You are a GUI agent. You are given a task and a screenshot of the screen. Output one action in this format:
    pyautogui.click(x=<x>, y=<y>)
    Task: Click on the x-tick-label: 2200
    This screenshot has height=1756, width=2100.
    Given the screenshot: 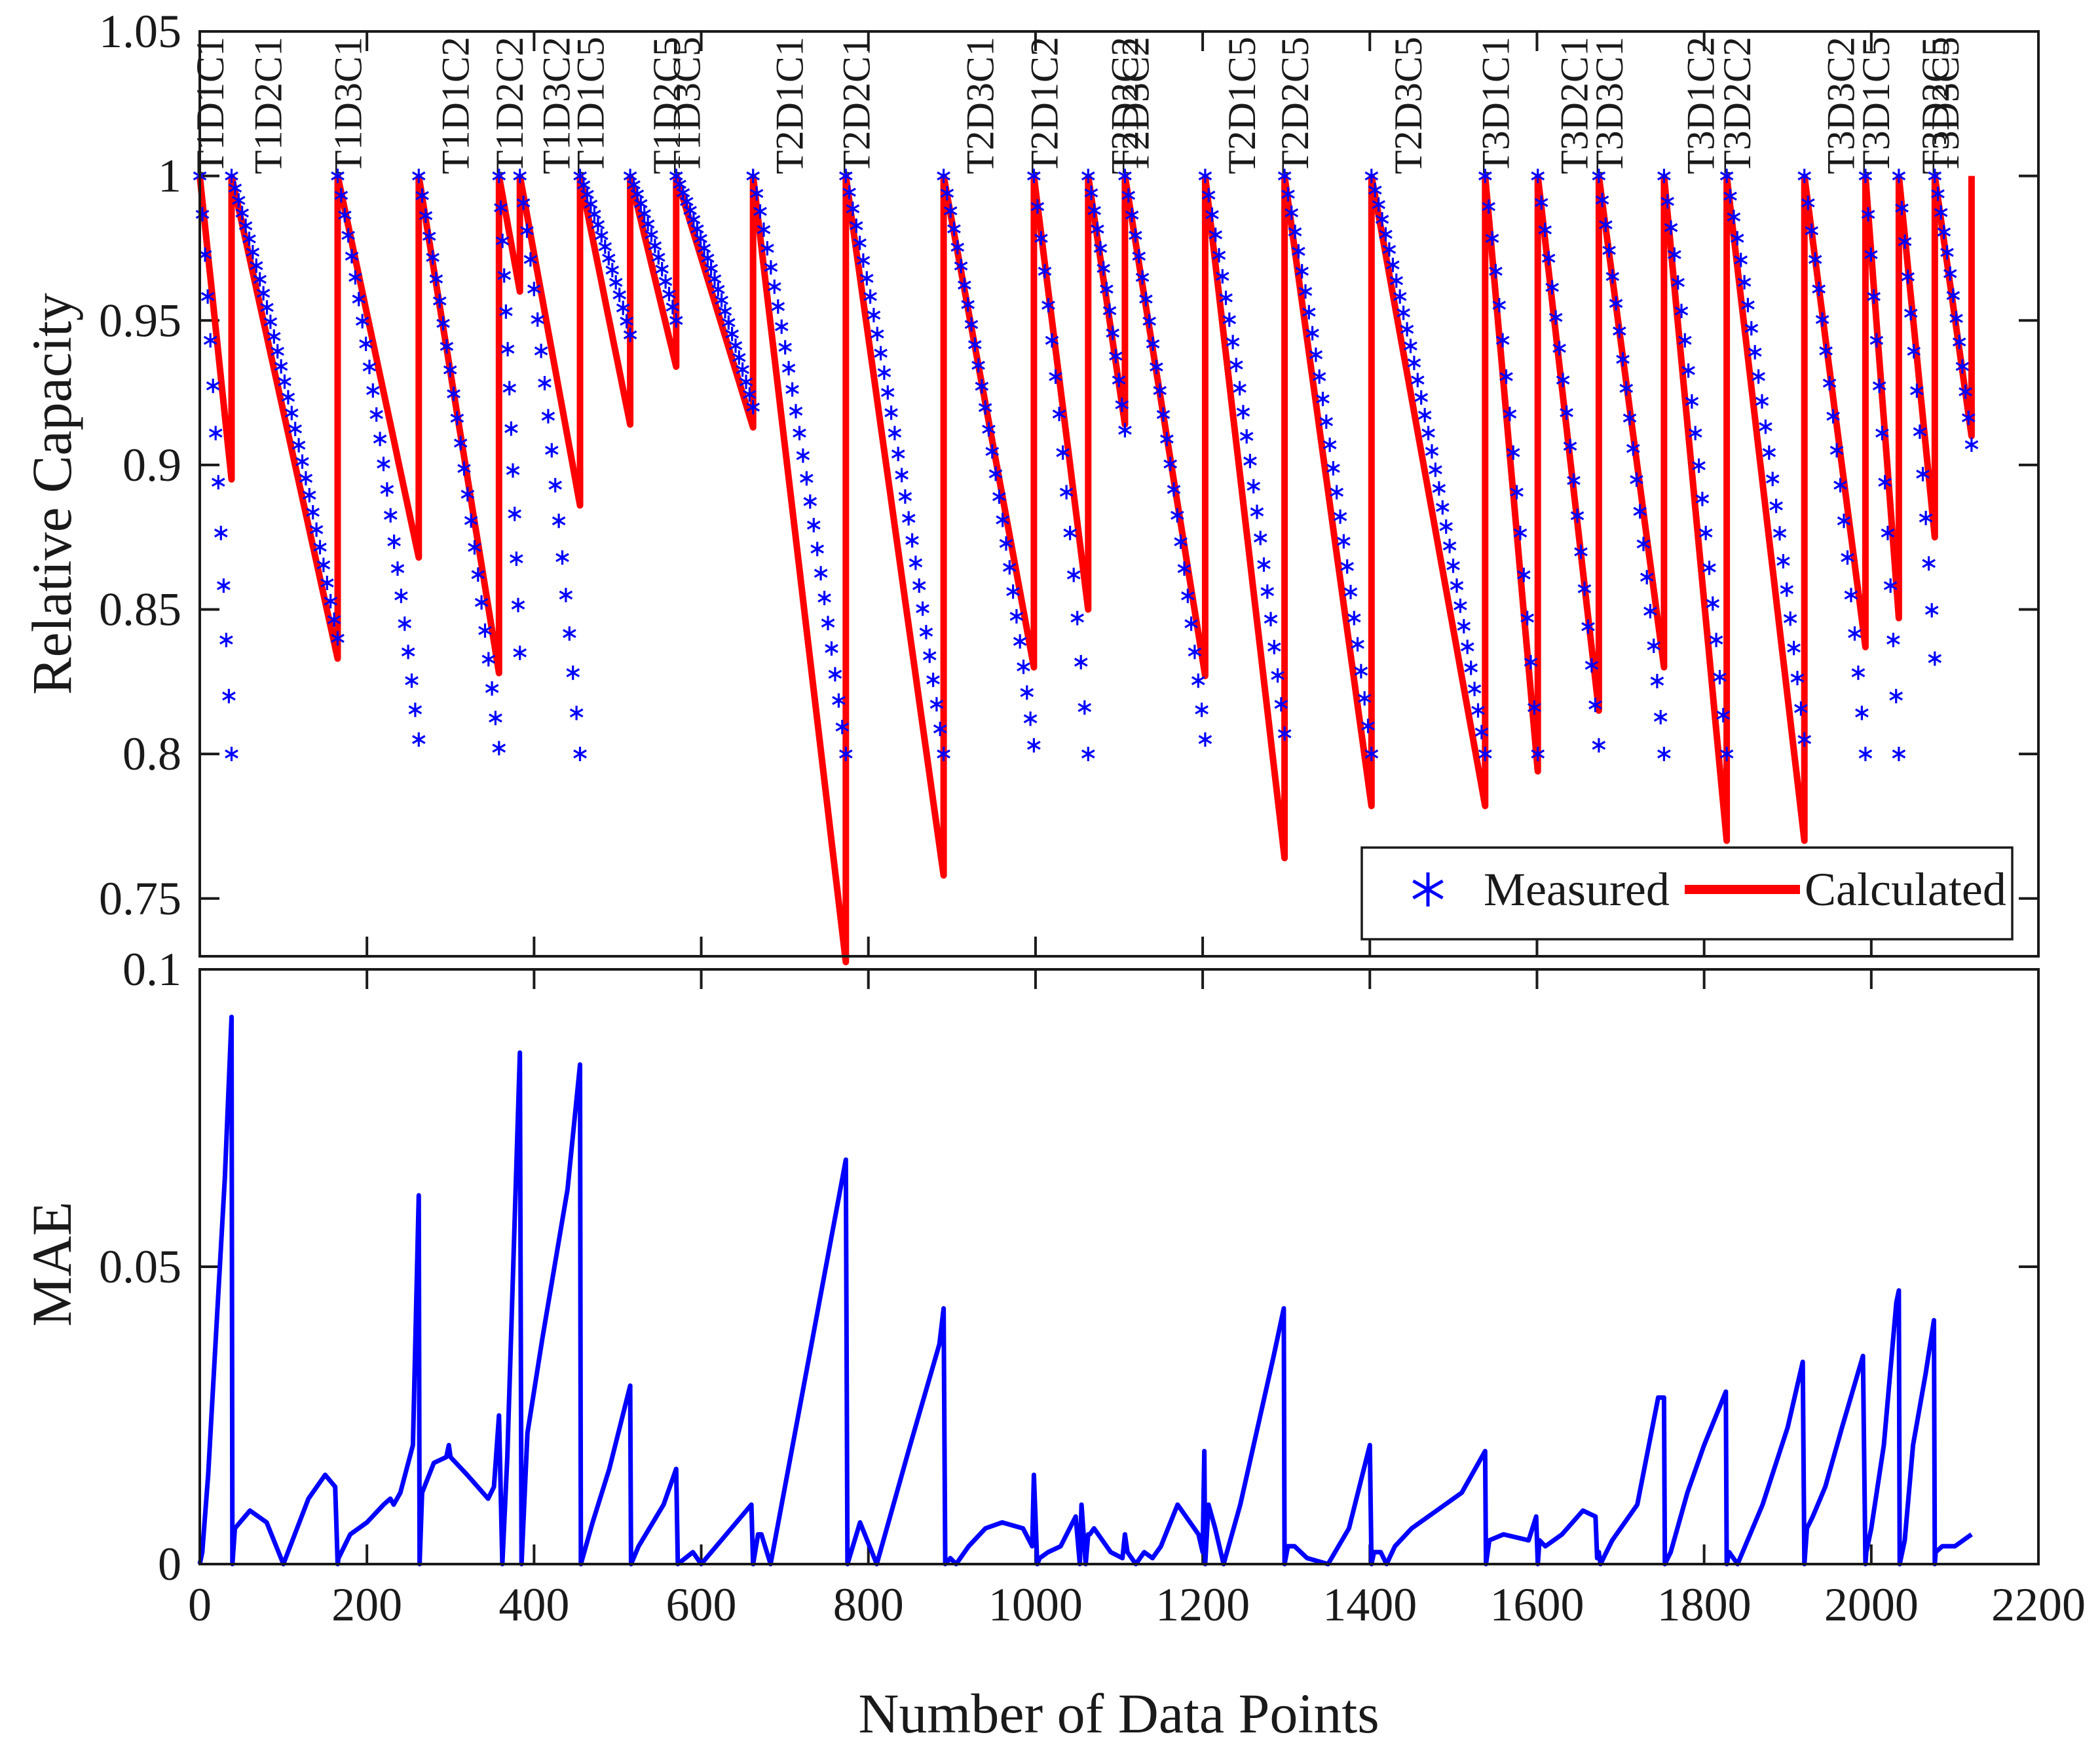 What is the action you would take?
    pyautogui.click(x=2038, y=1605)
    